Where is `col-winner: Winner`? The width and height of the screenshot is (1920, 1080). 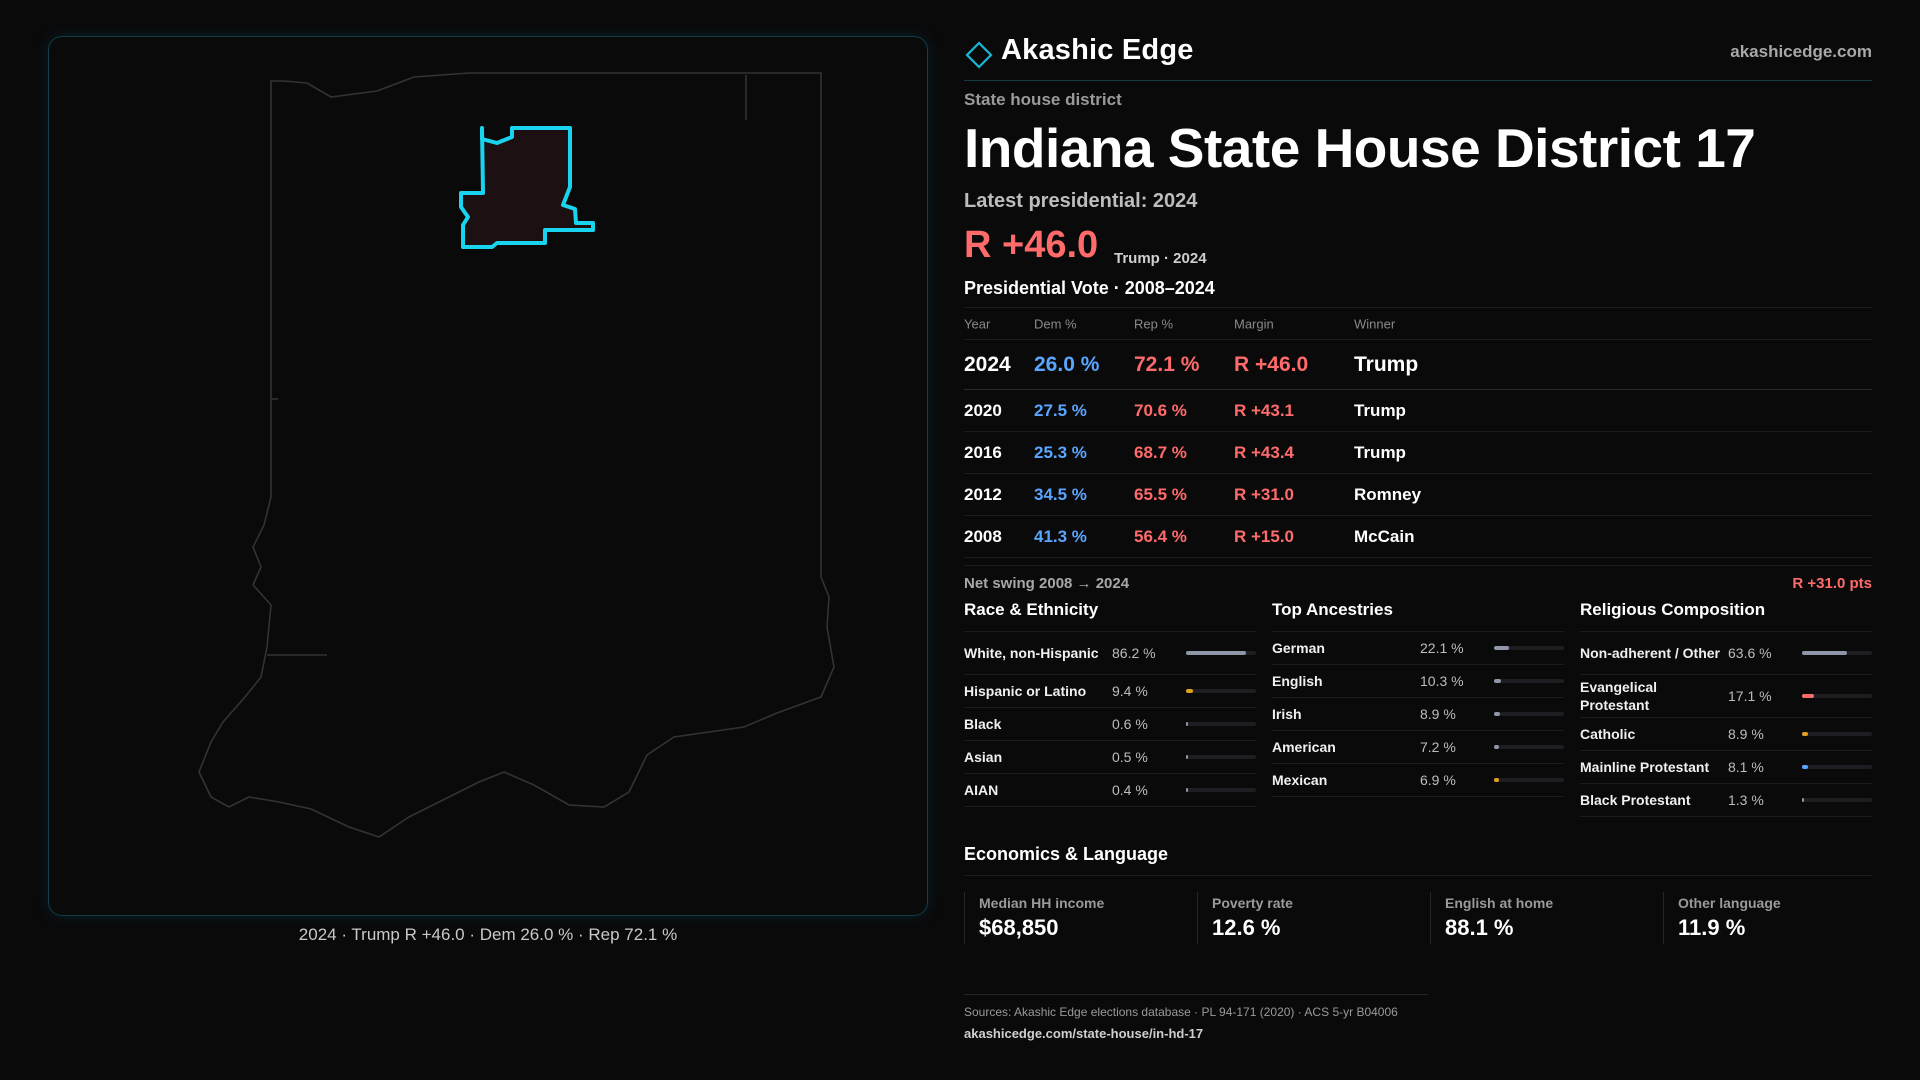 col-winner: Winner is located at coordinates (1375, 323).